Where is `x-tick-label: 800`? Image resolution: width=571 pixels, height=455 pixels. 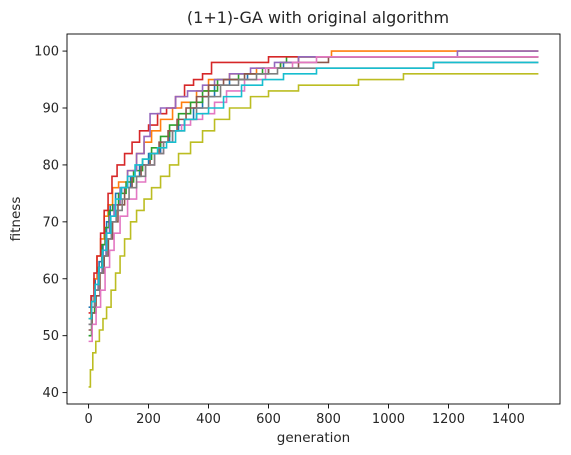
x-tick-label: 800 is located at coordinates (328, 419).